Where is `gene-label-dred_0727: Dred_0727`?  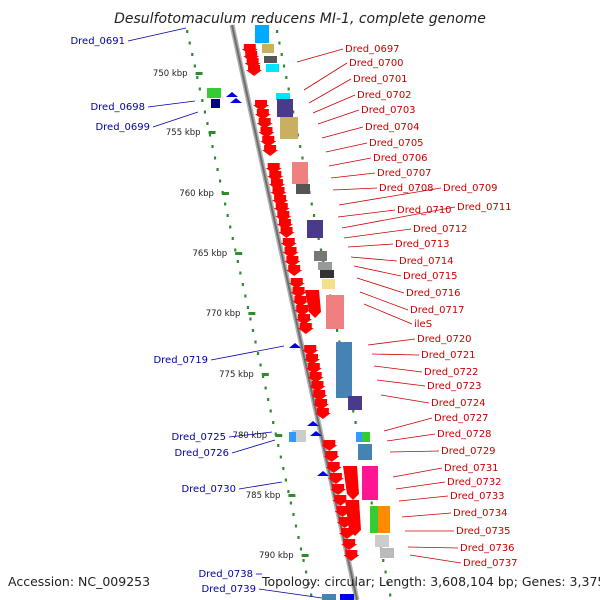
gene-label-dred_0727: Dred_0727 is located at coordinates (461, 418).